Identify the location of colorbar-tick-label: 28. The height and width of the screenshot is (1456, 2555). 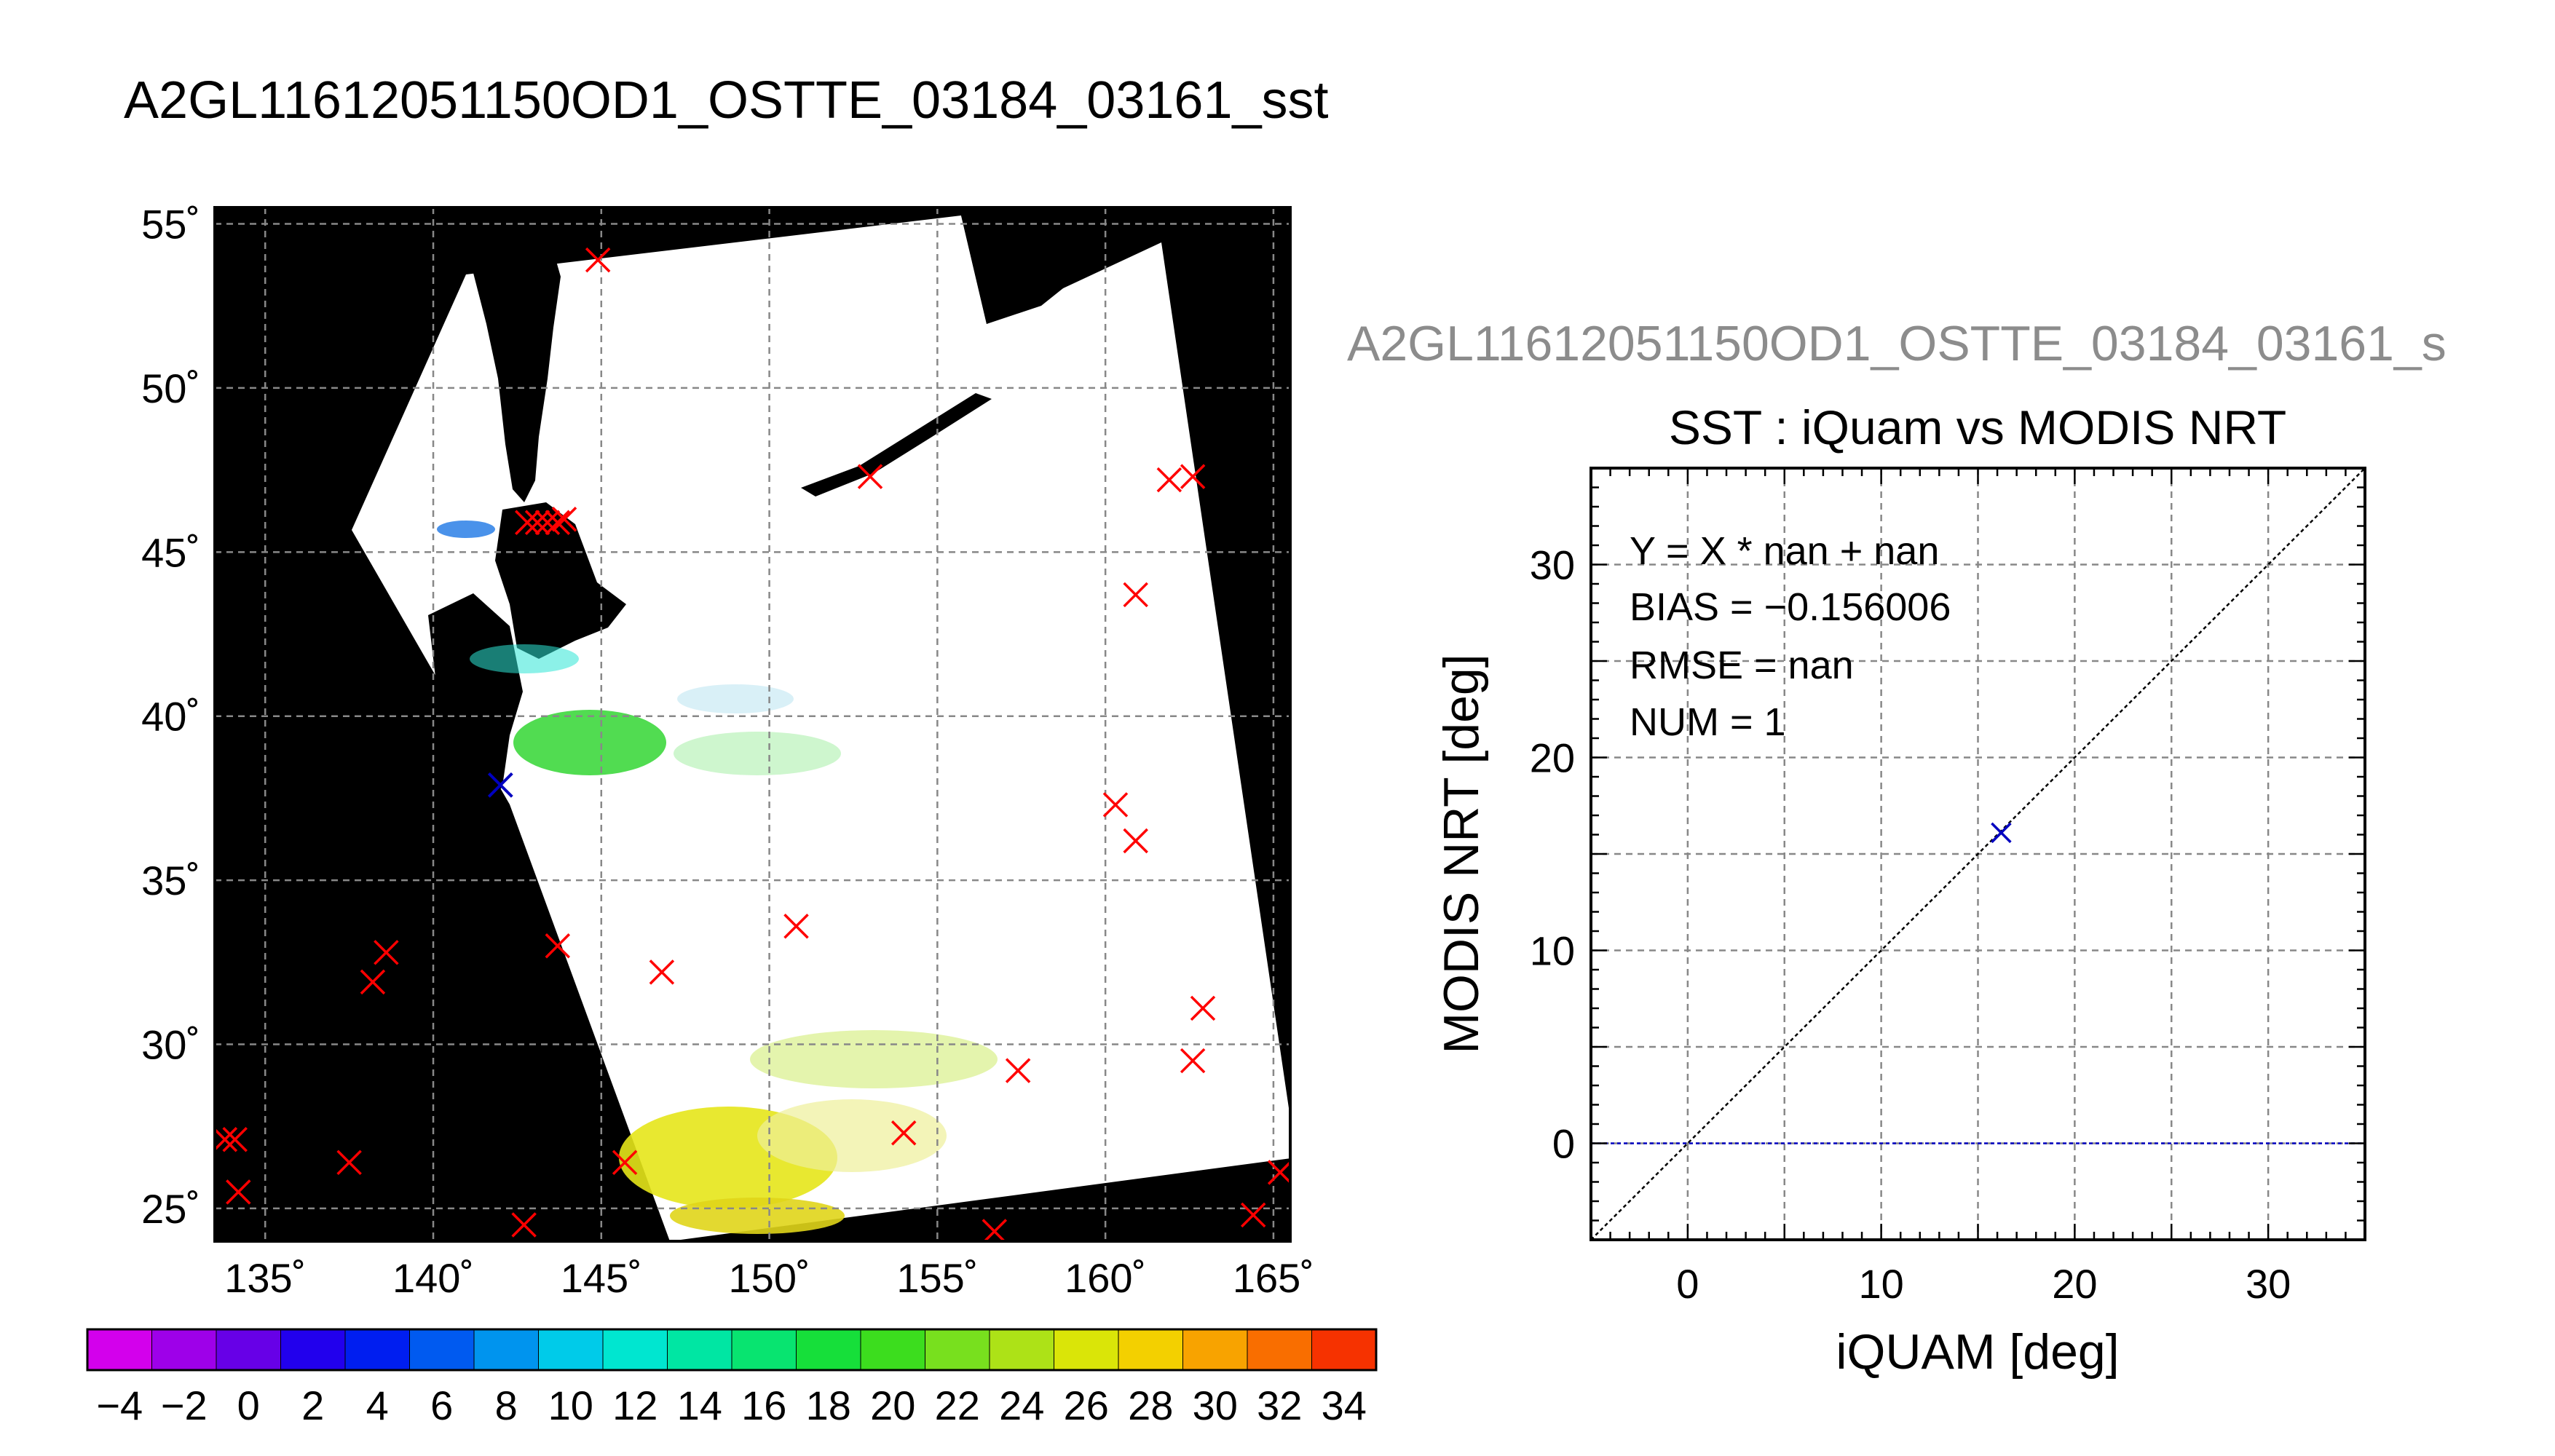
(1150, 1405).